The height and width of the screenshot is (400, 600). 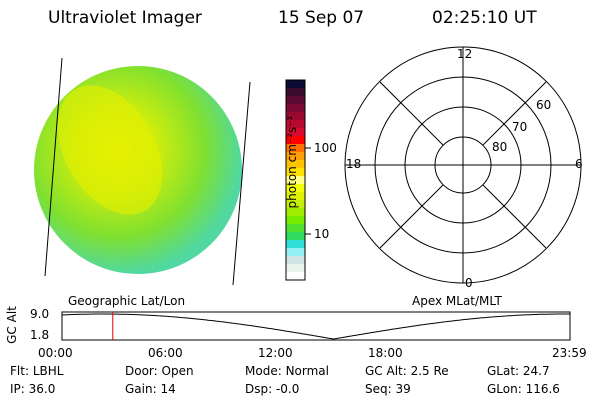 I want to click on alt-ytick: 1.8, so click(x=40, y=335).